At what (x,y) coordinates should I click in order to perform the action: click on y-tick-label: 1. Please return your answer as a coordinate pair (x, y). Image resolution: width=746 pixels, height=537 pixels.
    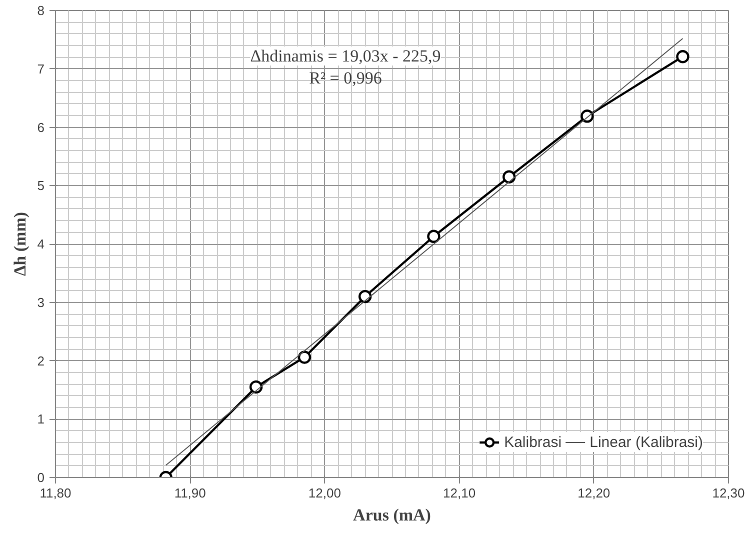
    Looking at the image, I should click on (41, 419).